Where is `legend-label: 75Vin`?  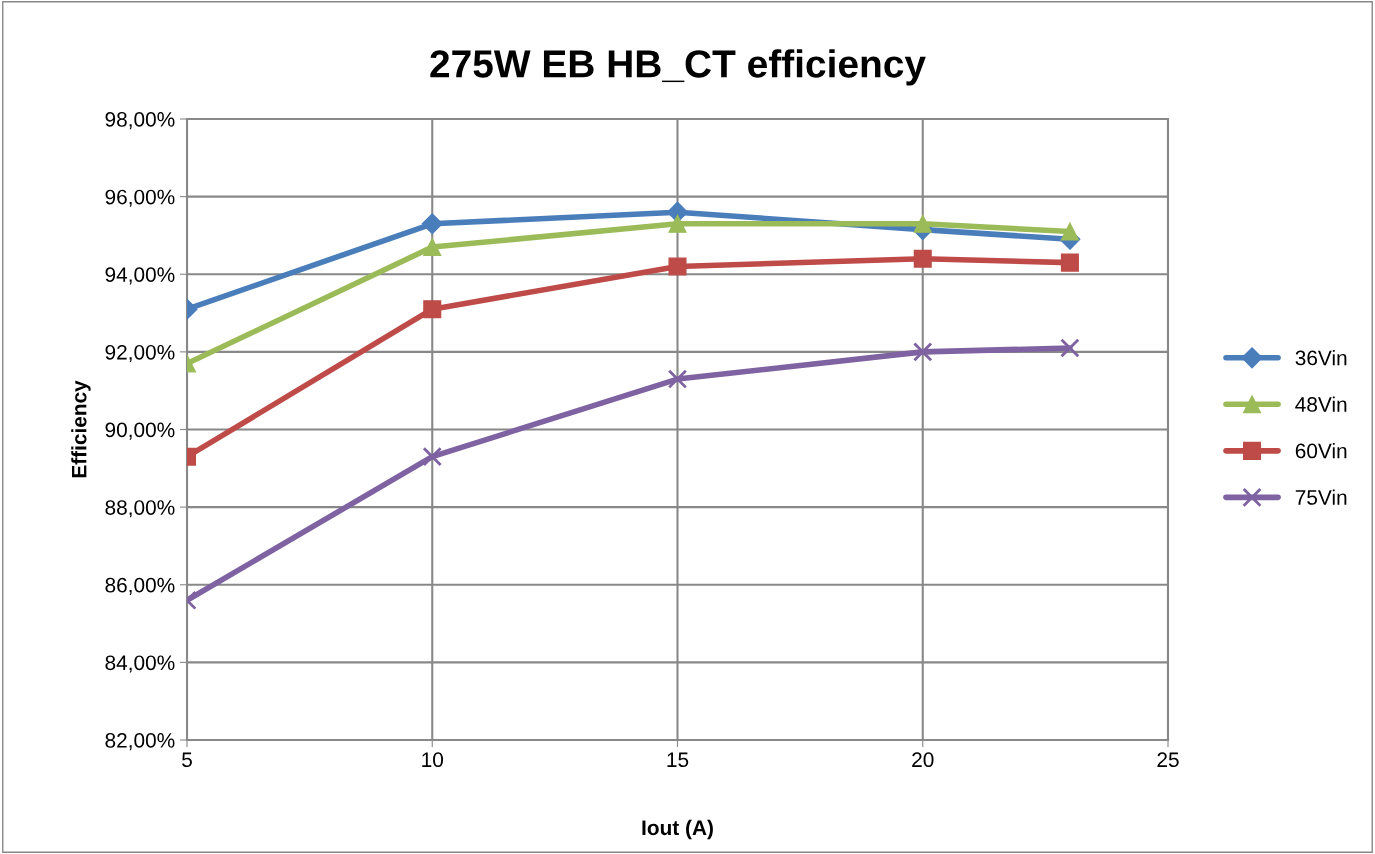 legend-label: 75Vin is located at coordinates (1321, 497).